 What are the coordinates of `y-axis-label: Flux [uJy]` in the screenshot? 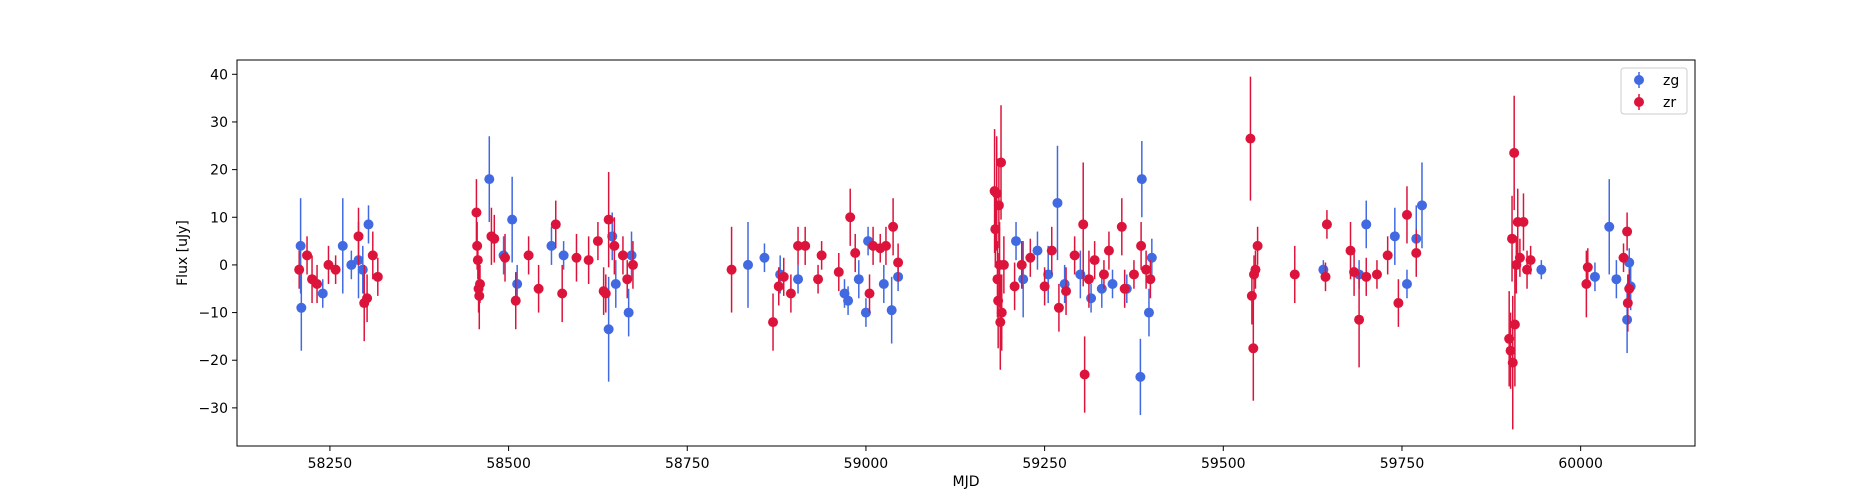 It's located at (183, 253).